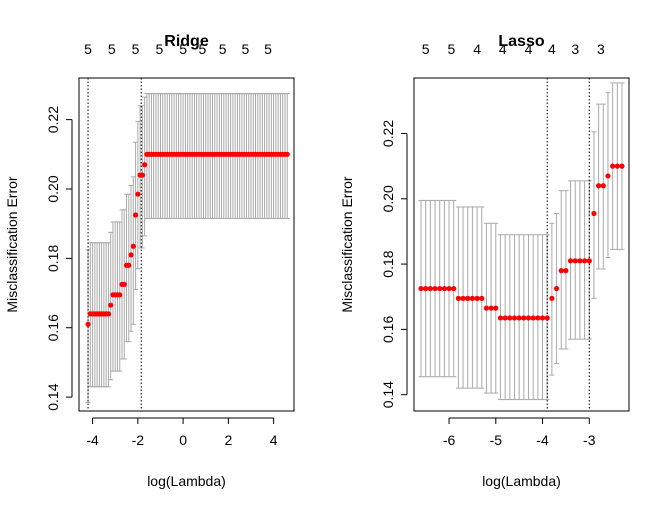 The image size is (672, 510). Describe the element at coordinates (521, 41) in the screenshot. I see `lasso-title: Lasso` at that location.